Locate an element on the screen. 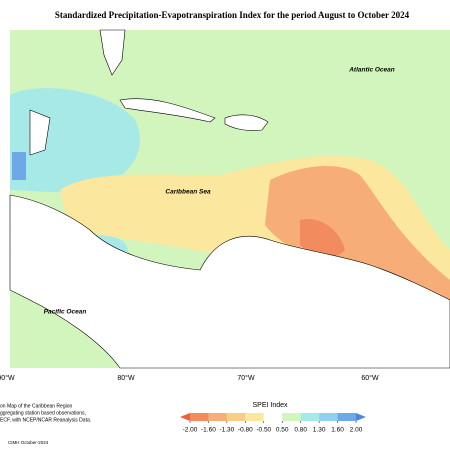 This screenshot has width=450, height=455. colorbar-label: SPEI Index is located at coordinates (270, 405).